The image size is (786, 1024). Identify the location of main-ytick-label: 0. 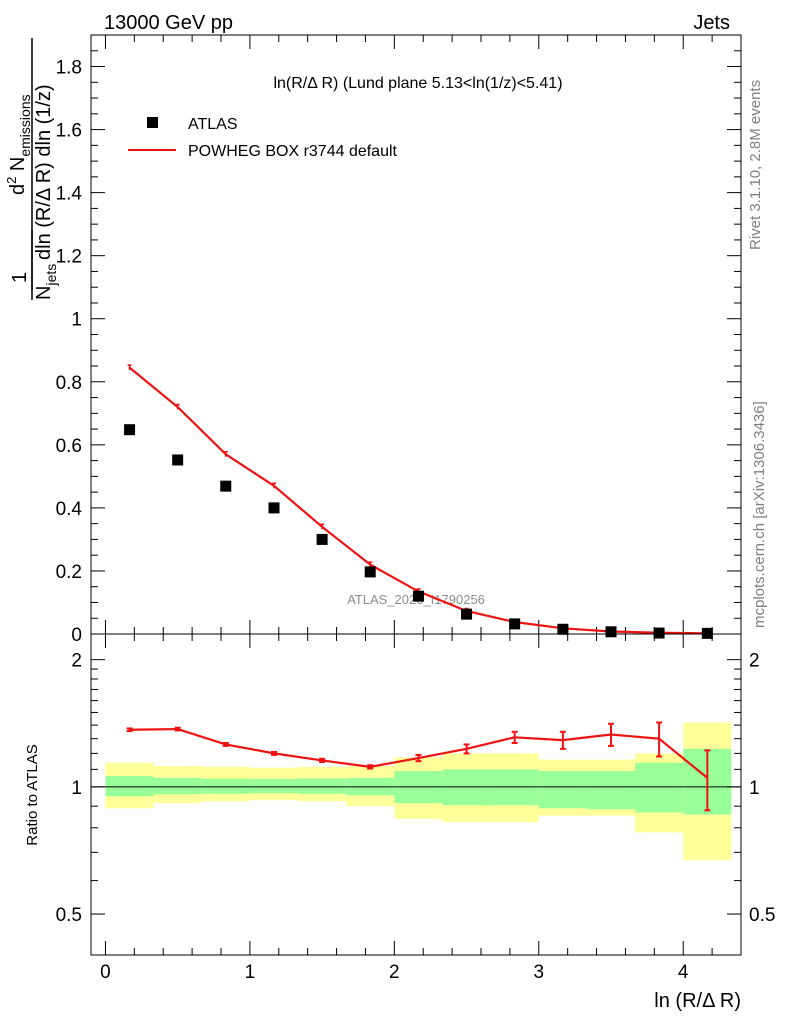
(76, 635).